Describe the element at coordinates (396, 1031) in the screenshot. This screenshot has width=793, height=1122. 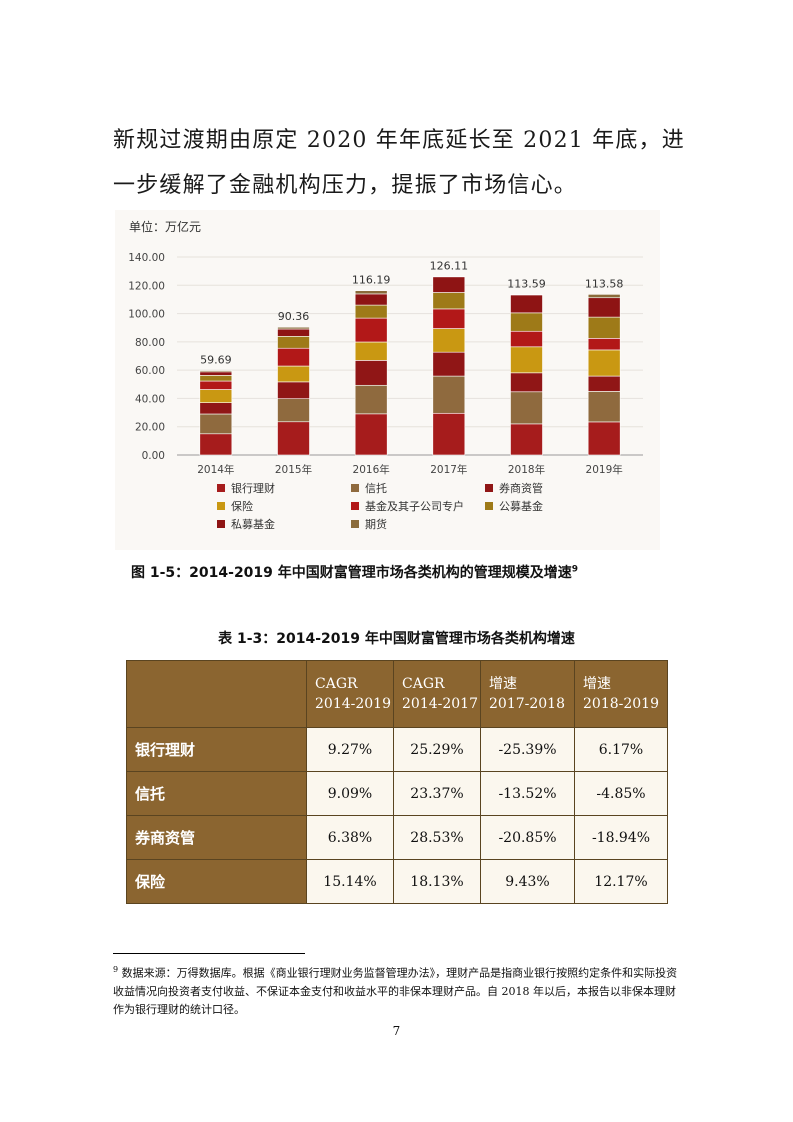
I see `page-number: 7` at that location.